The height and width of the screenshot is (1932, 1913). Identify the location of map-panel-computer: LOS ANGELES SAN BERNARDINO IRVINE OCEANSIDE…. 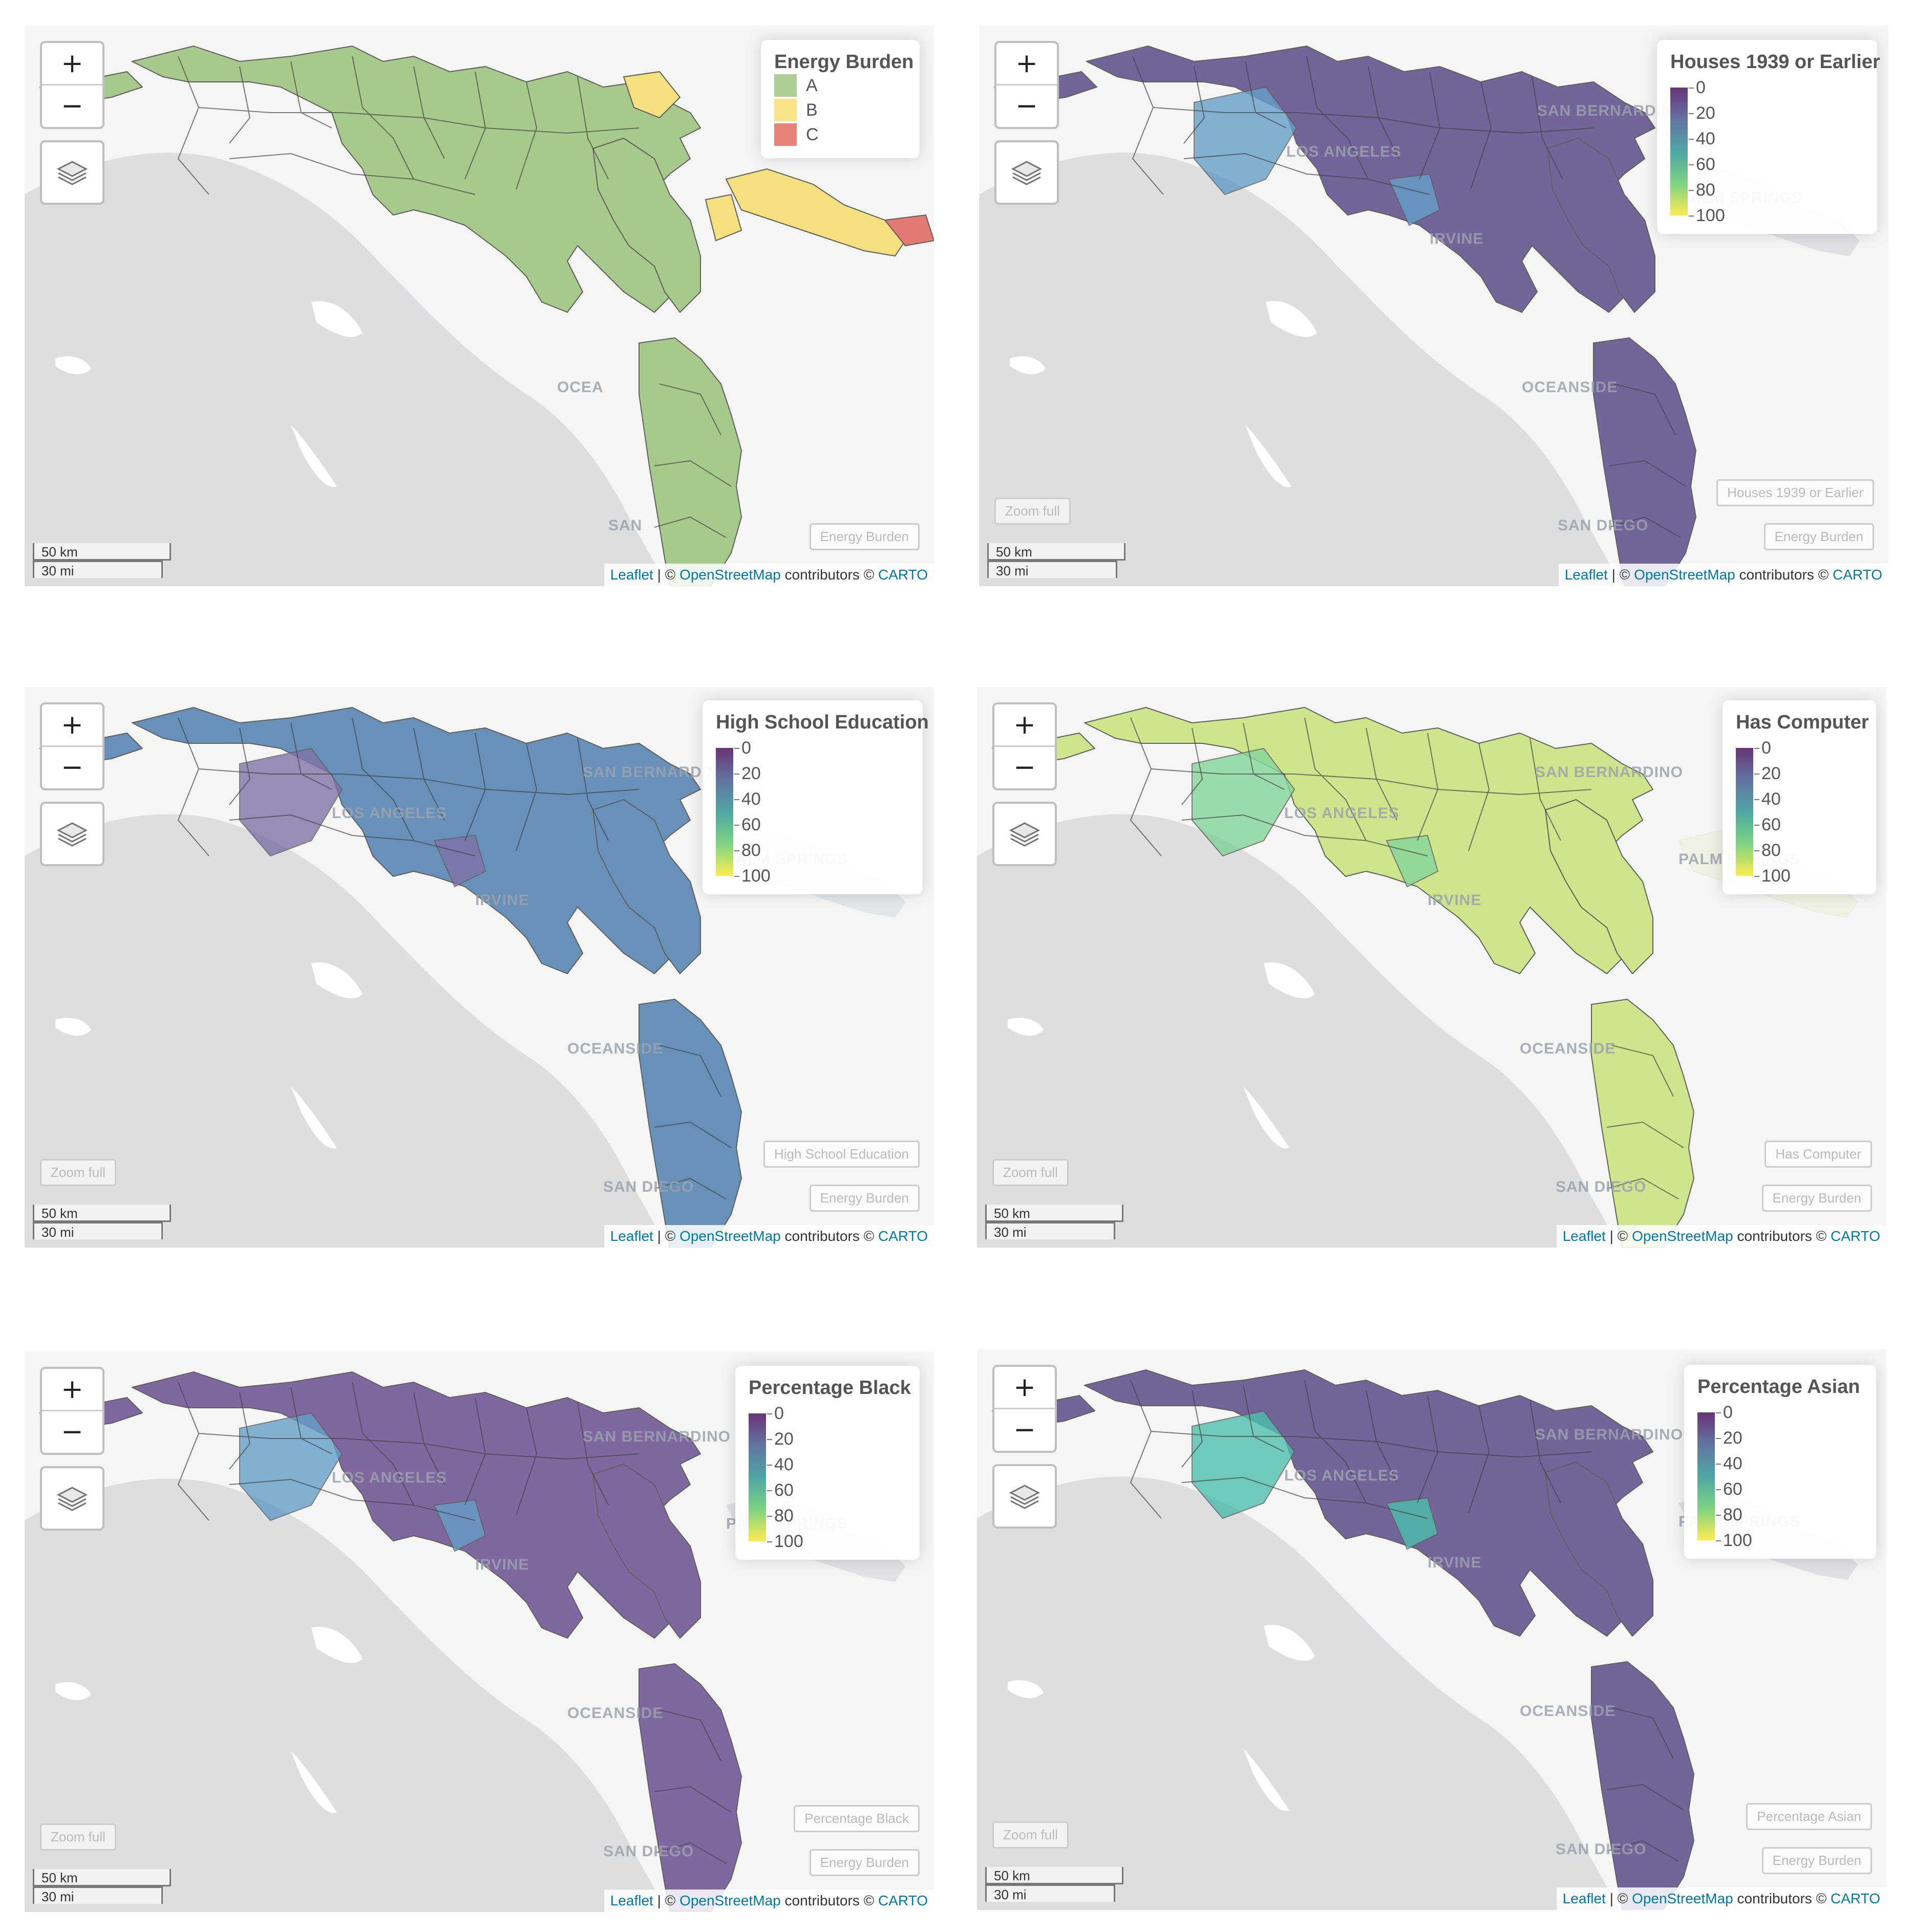
(1432, 967).